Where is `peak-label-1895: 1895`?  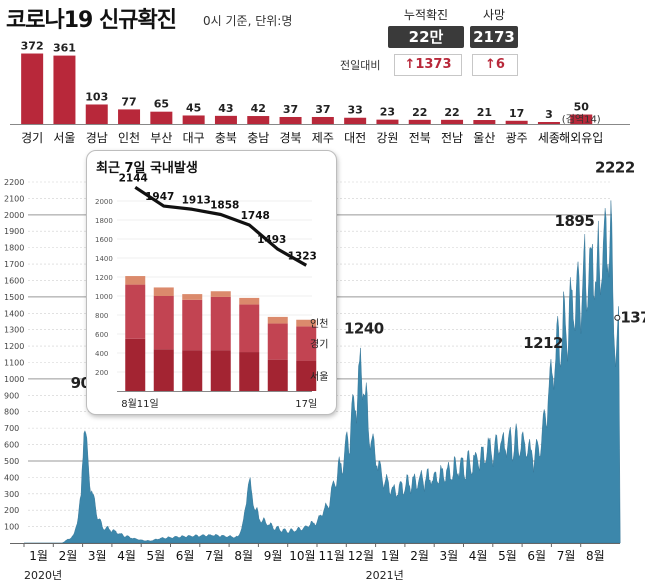 peak-label-1895: 1895 is located at coordinates (575, 221).